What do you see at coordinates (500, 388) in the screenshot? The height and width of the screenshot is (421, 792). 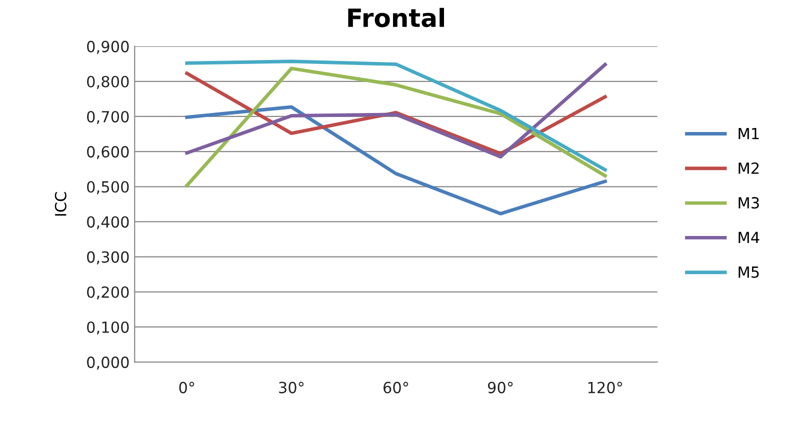 I see `x-tick-label: 90°` at bounding box center [500, 388].